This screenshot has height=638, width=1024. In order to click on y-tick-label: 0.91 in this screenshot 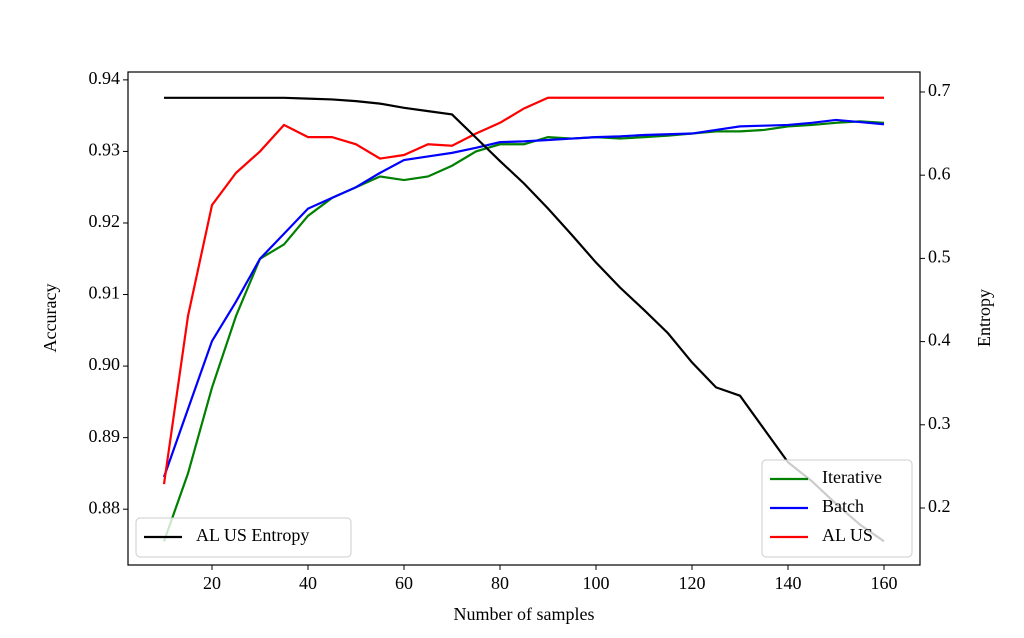, I will do `click(105, 293)`.